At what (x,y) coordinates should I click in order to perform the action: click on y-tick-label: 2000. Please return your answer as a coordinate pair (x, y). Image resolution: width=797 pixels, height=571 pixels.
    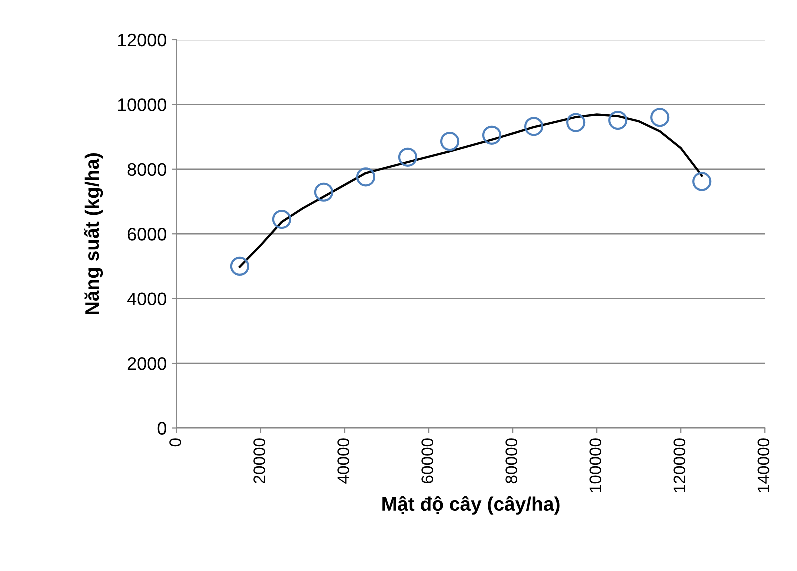
    Looking at the image, I should click on (147, 363).